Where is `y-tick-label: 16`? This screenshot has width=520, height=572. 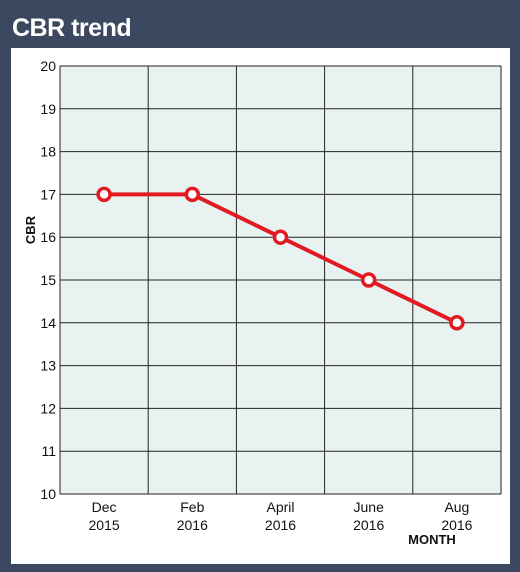 y-tick-label: 16 is located at coordinates (48, 237).